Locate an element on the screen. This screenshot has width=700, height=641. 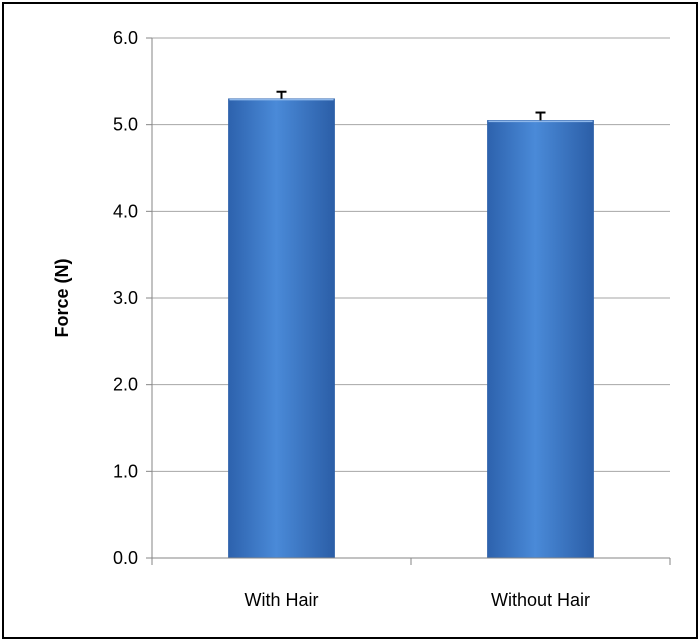
y-tick-label: 4.0 is located at coordinates (125, 211).